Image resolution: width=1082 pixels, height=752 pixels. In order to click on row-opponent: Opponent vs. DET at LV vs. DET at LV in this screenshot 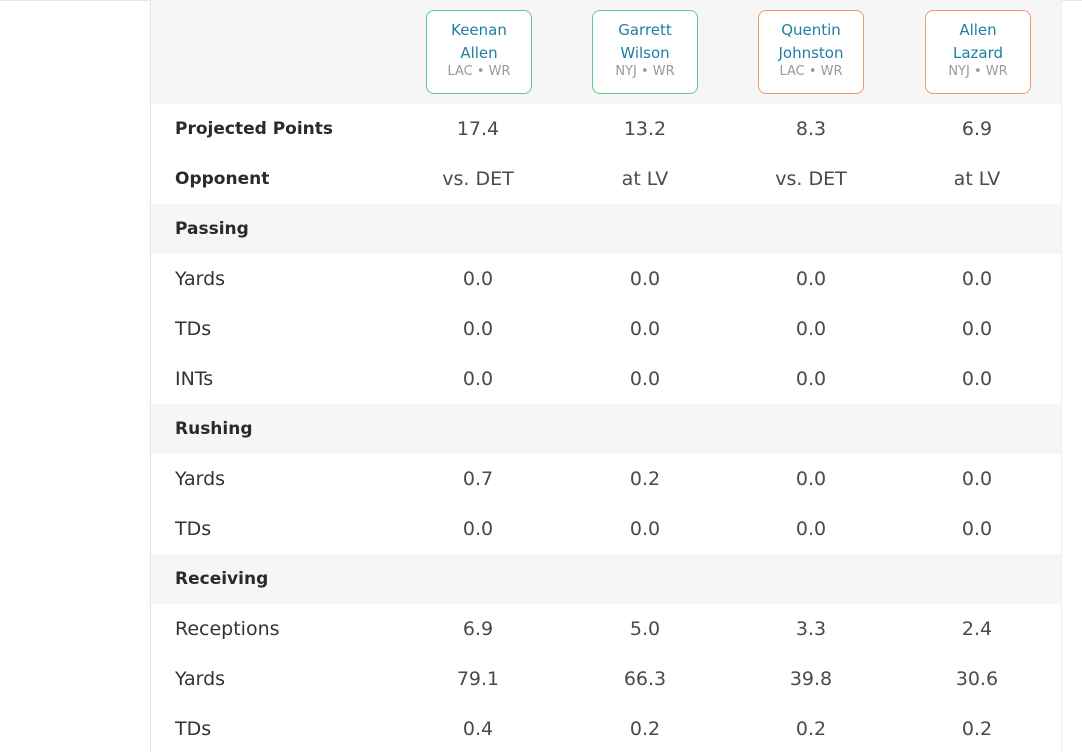, I will do `click(606, 179)`.